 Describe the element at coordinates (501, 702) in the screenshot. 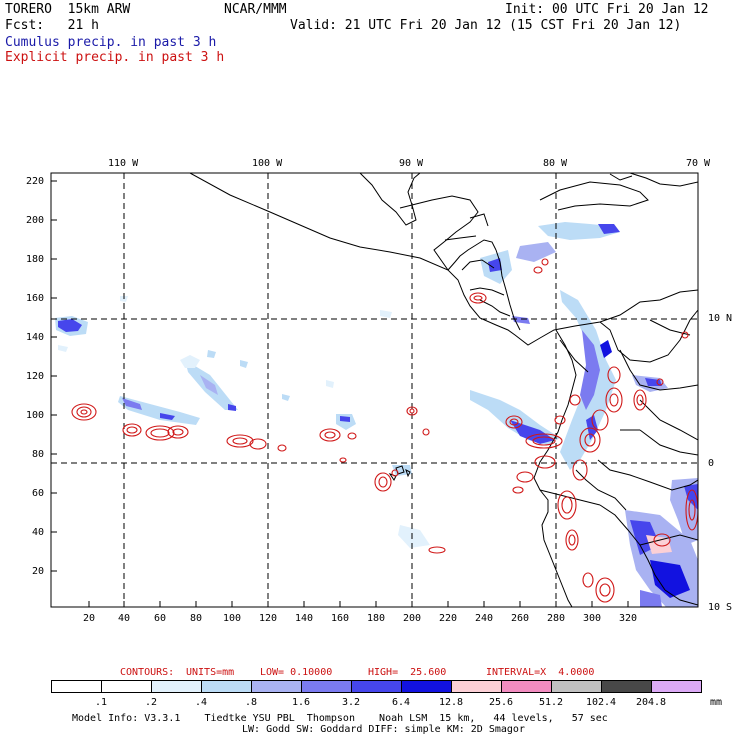

I see `color-bar-label: 25.6` at that location.